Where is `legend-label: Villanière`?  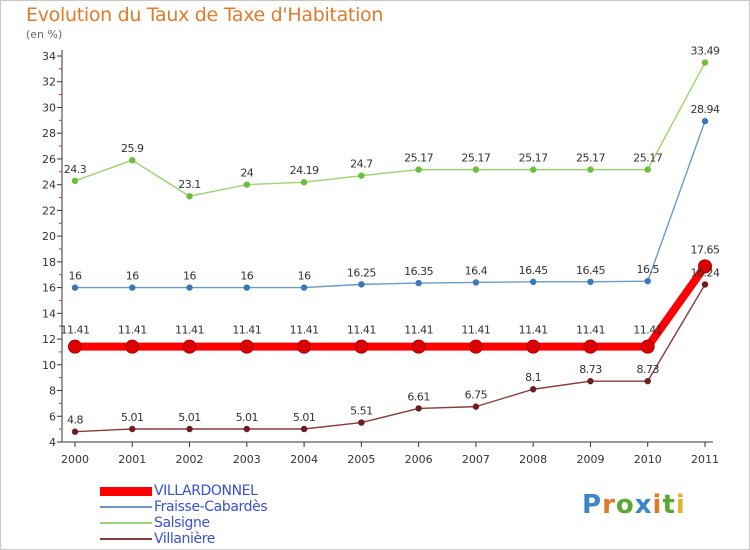 legend-label: Villanière is located at coordinates (184, 539).